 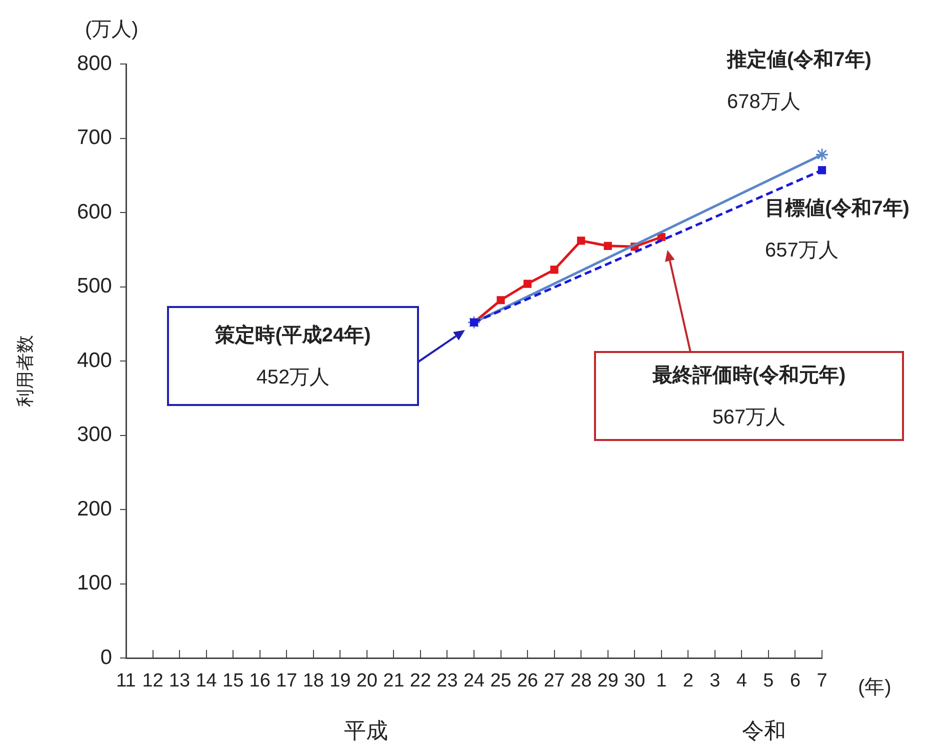 I want to click on text: (万人), so click(x=111, y=29).